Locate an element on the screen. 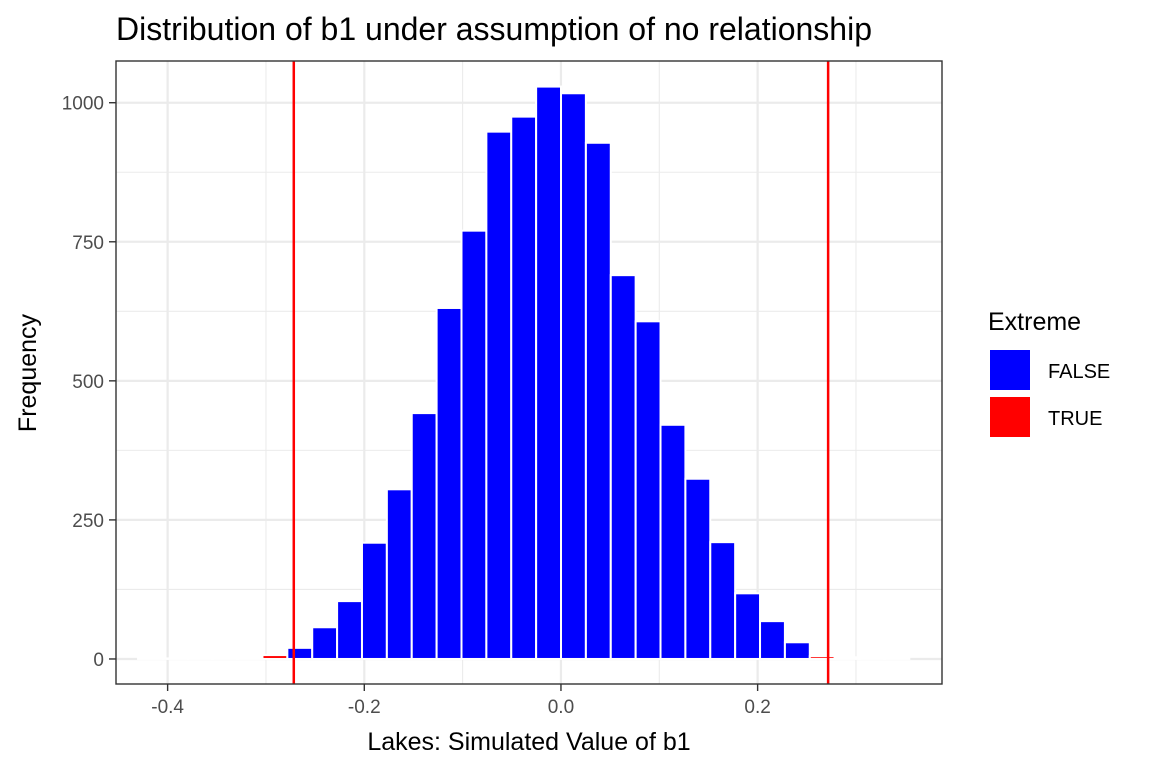 This screenshot has width=1152, height=768. x-axis-title: Lakes: Simulated Value of b1 is located at coordinates (528, 742).